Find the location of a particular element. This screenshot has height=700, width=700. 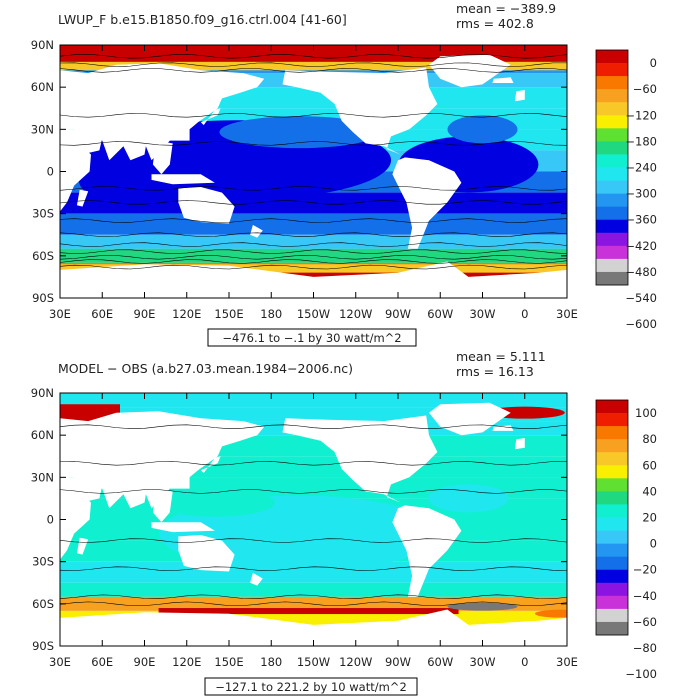

panel-2-colorbar: 100 80 60 40 20 0 −20 −40 −60 −80 −100 is located at coordinates (626, 540).